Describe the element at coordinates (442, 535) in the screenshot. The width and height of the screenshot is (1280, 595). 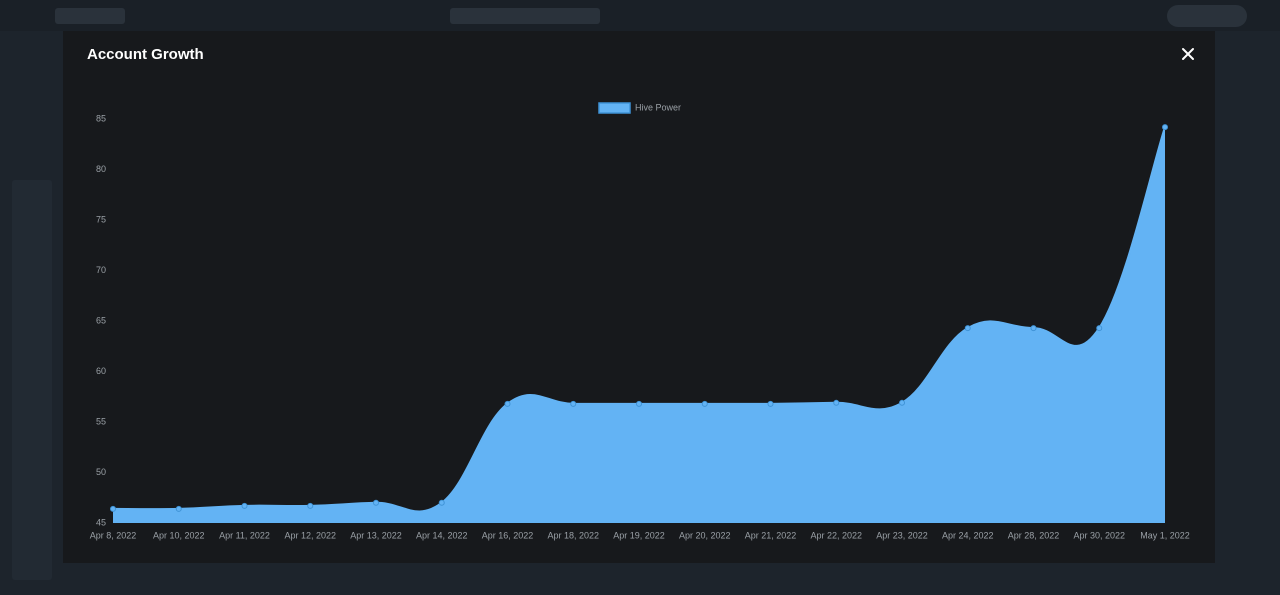
I see `x-tick-label: Apr 14, 2022` at that location.